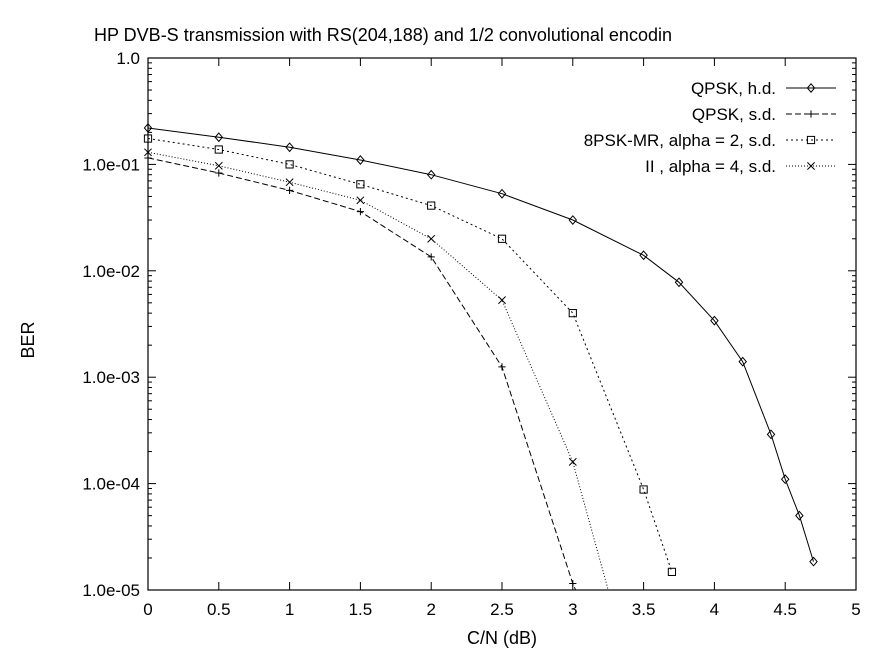 The image size is (892, 664). Describe the element at coordinates (111, 164) in the screenshot. I see `y-tick-label: 1.0e-01` at that location.